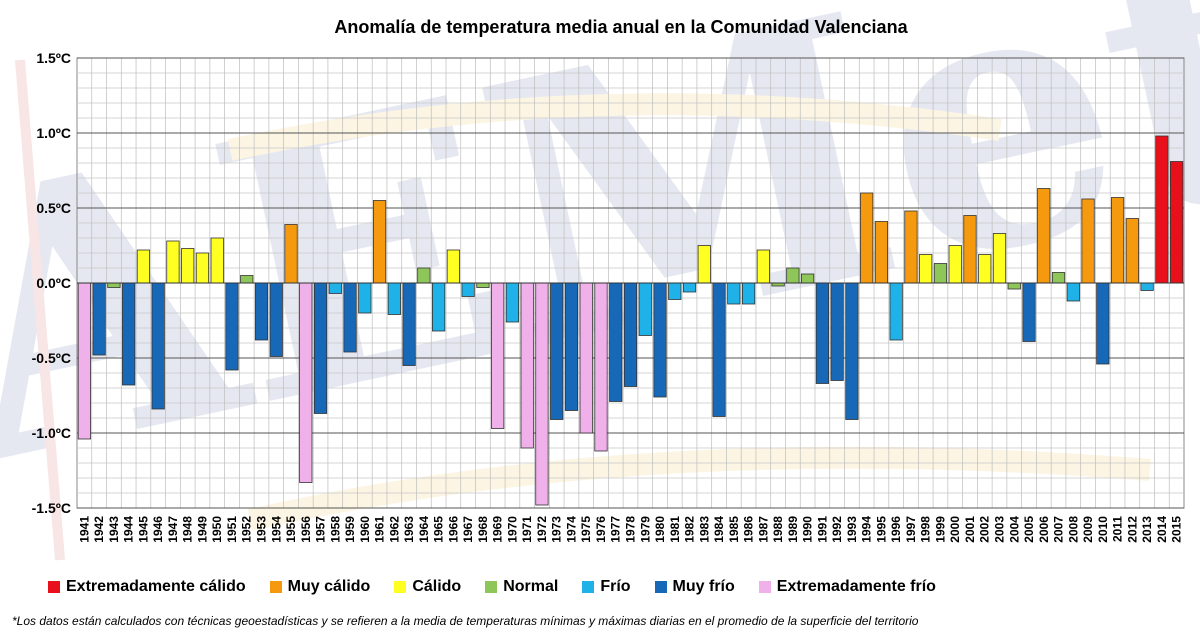  Describe the element at coordinates (542, 394) in the screenshot. I see `bar-1972` at that location.